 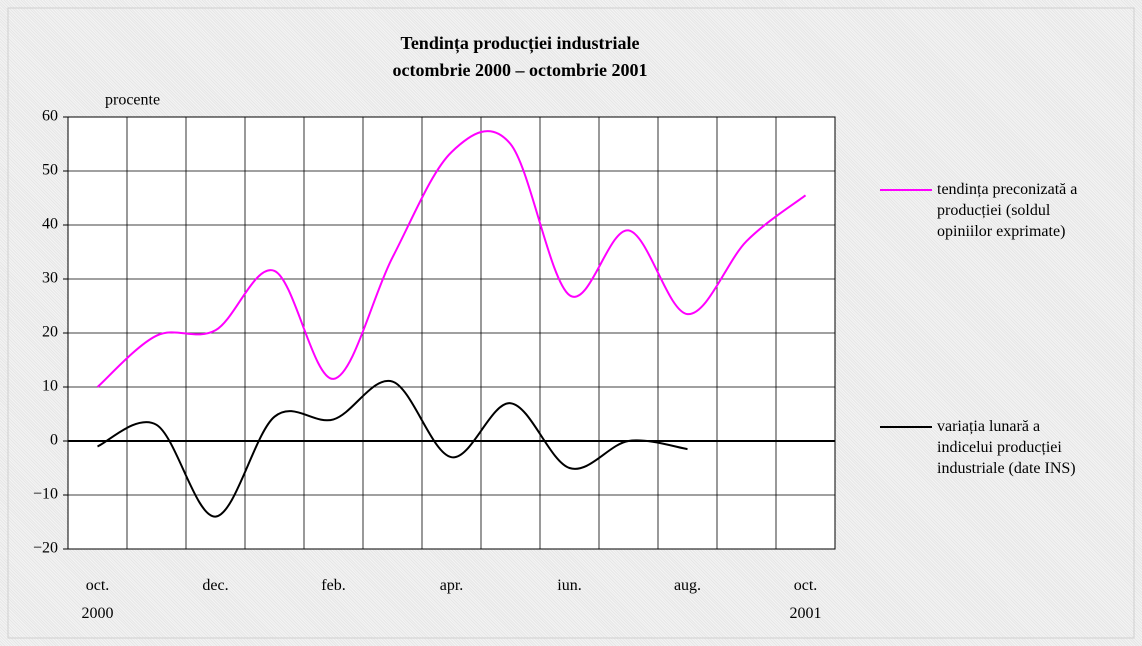 I want to click on x-tick-label: apr., so click(x=451, y=585).